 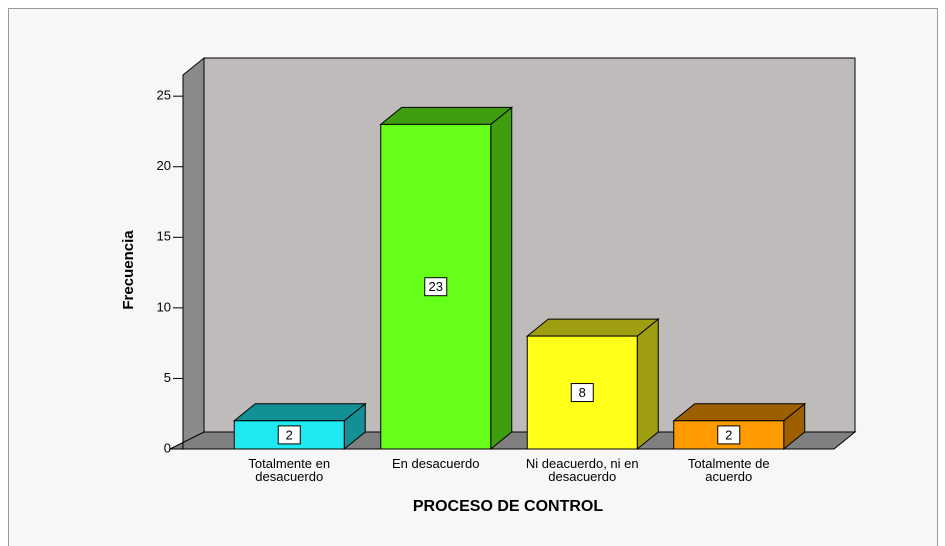 What do you see at coordinates (167, 447) in the screenshot?
I see `y-tick-label: 0` at bounding box center [167, 447].